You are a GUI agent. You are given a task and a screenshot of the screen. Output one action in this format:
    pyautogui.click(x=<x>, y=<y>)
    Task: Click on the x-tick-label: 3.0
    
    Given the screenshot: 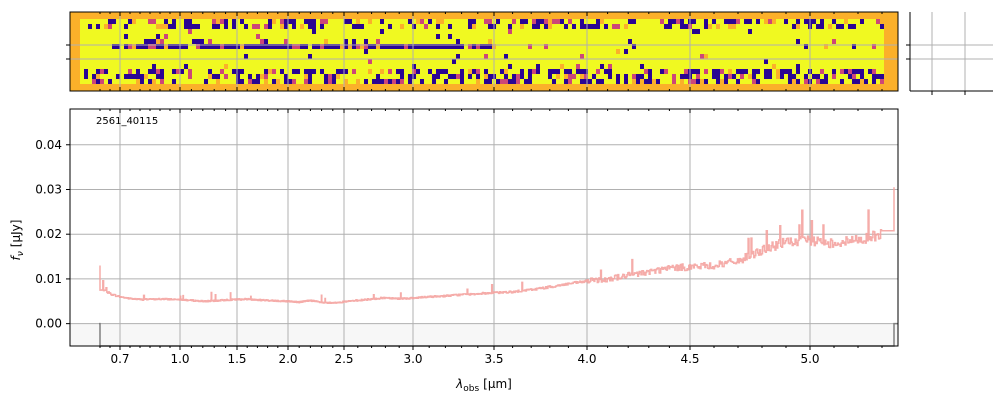 What is the action you would take?
    pyautogui.click(x=412, y=359)
    